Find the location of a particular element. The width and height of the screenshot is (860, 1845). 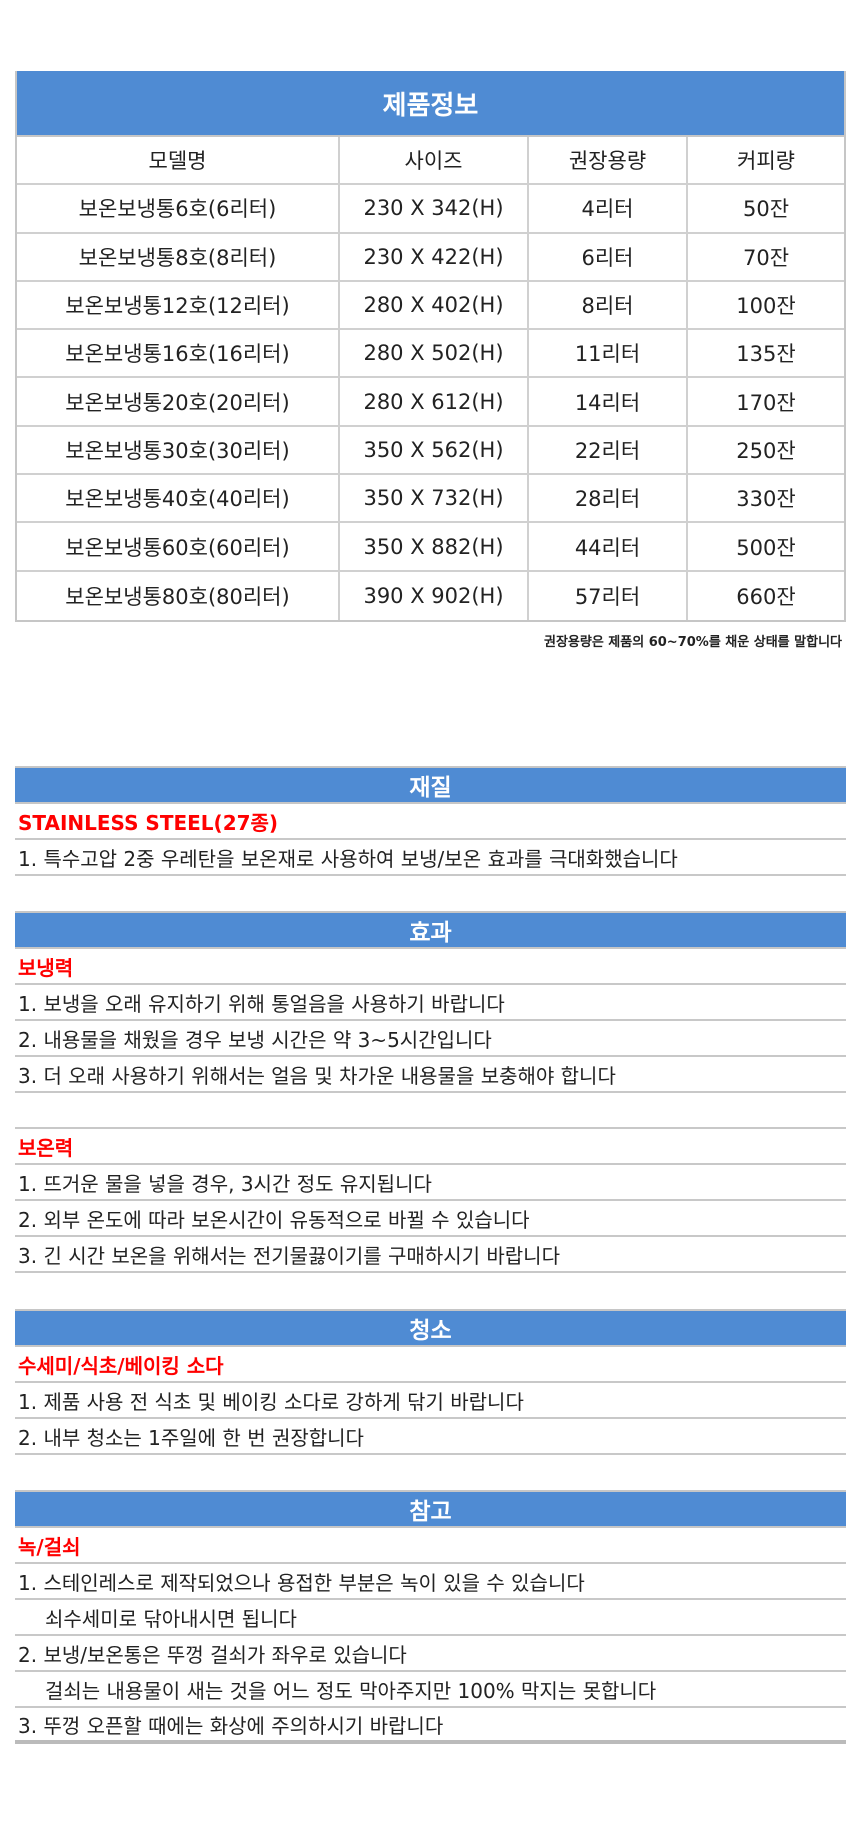

column-header: 권장용량 is located at coordinates (608, 160).